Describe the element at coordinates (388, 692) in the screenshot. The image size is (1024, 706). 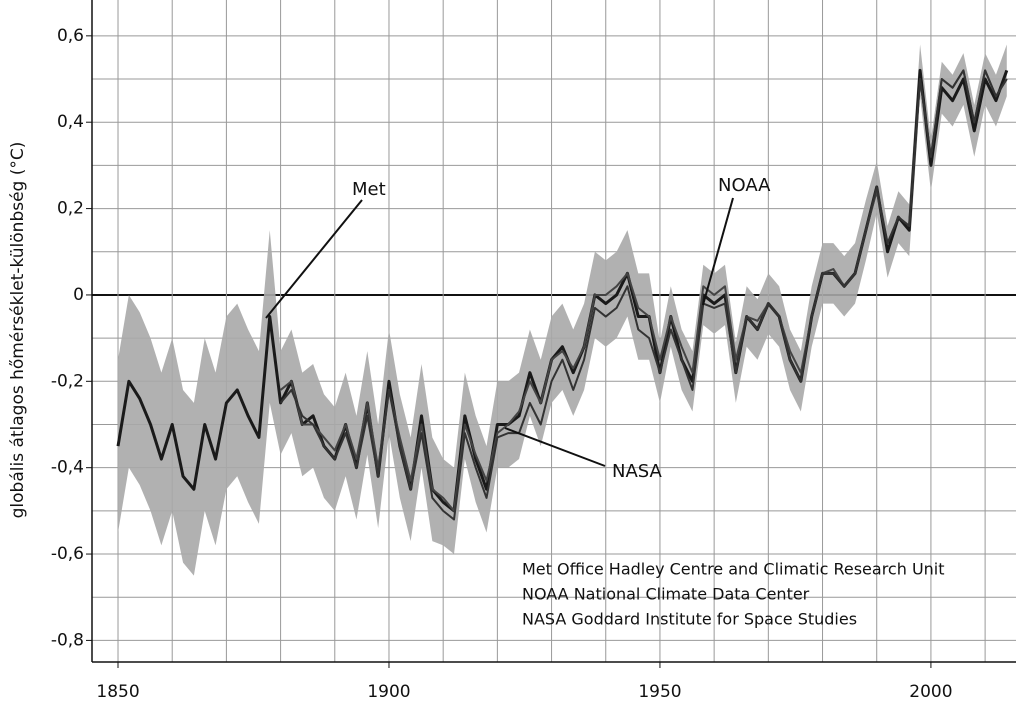
I see `x-tick-label: 1900` at that location.